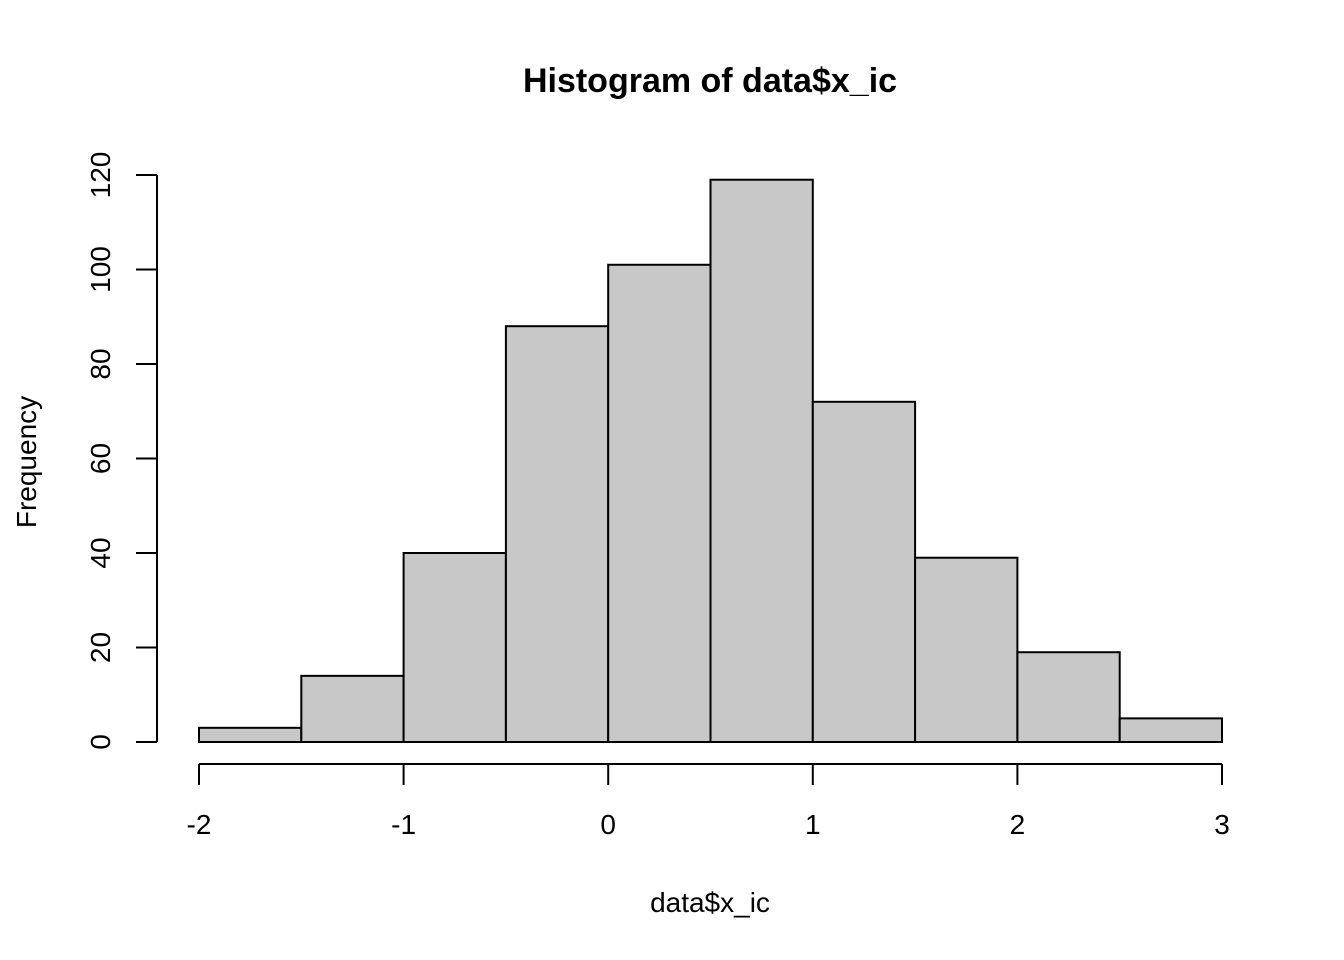 The image size is (1344, 960). I want to click on y-tick-label: 0, so click(100, 742).